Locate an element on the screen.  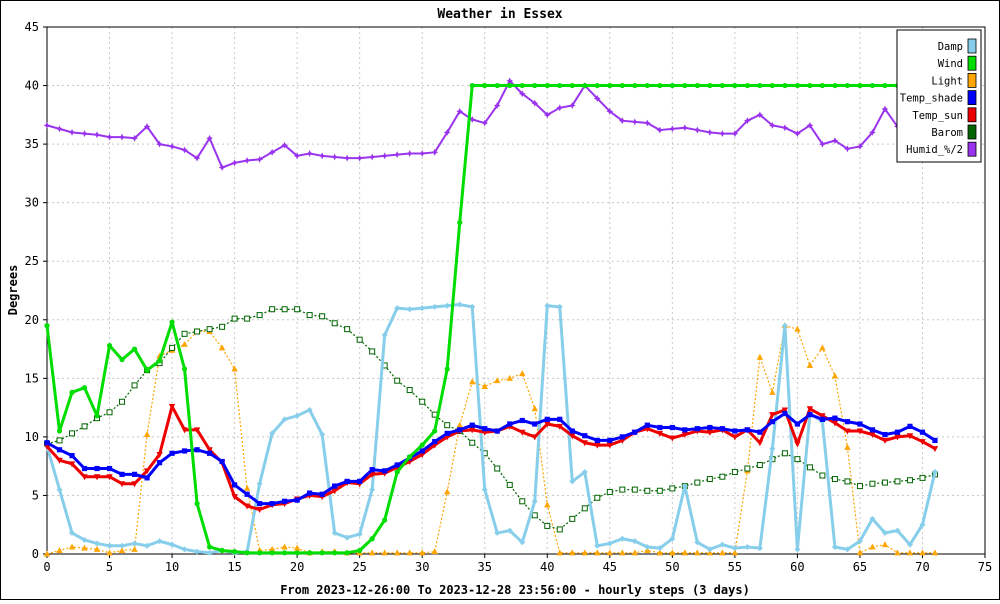
legend-swatch-temp-sun is located at coordinates (972, 115).